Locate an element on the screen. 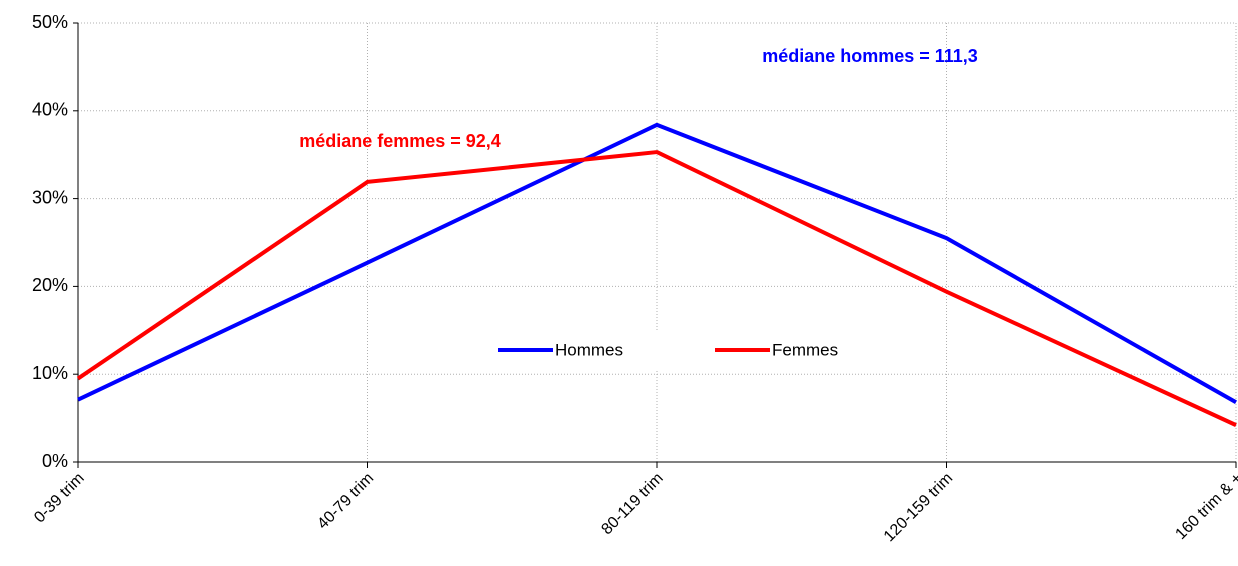 This screenshot has width=1238, height=566. x-tick-label: 80-119 trim is located at coordinates (632, 504).